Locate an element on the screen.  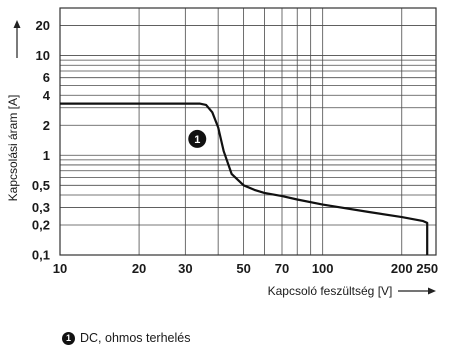
annotation-label: 1 is located at coordinates (197, 140).